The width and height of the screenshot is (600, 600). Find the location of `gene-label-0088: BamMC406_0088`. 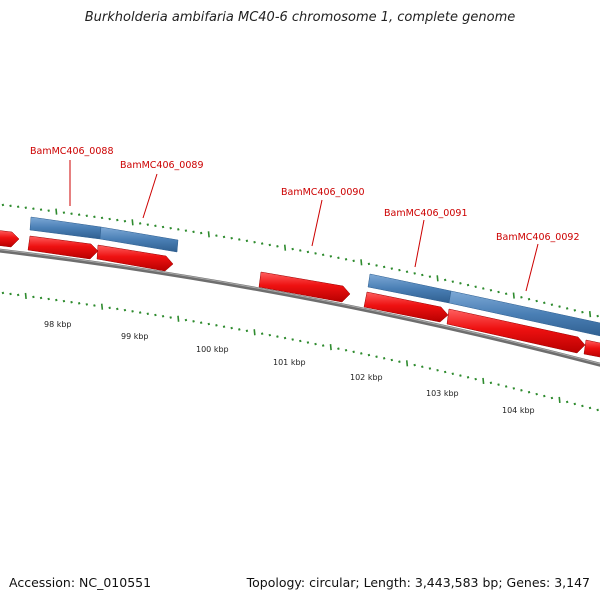

gene-label-0088: BamMC406_0088 is located at coordinates (71, 151).